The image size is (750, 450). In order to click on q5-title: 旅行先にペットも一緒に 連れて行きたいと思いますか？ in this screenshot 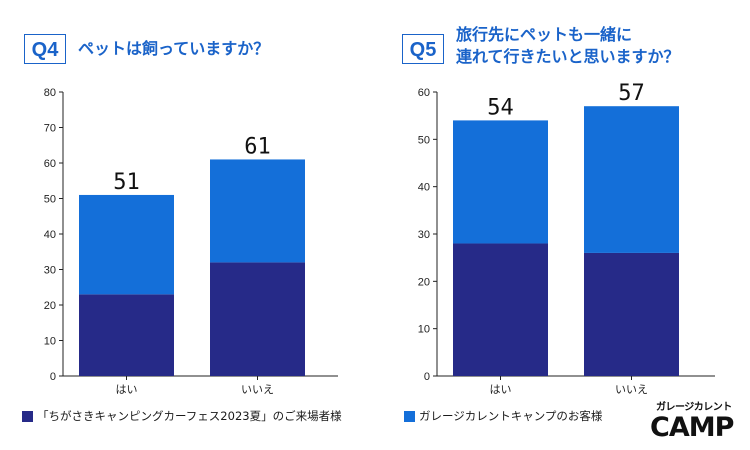, I will do `click(568, 46)`.